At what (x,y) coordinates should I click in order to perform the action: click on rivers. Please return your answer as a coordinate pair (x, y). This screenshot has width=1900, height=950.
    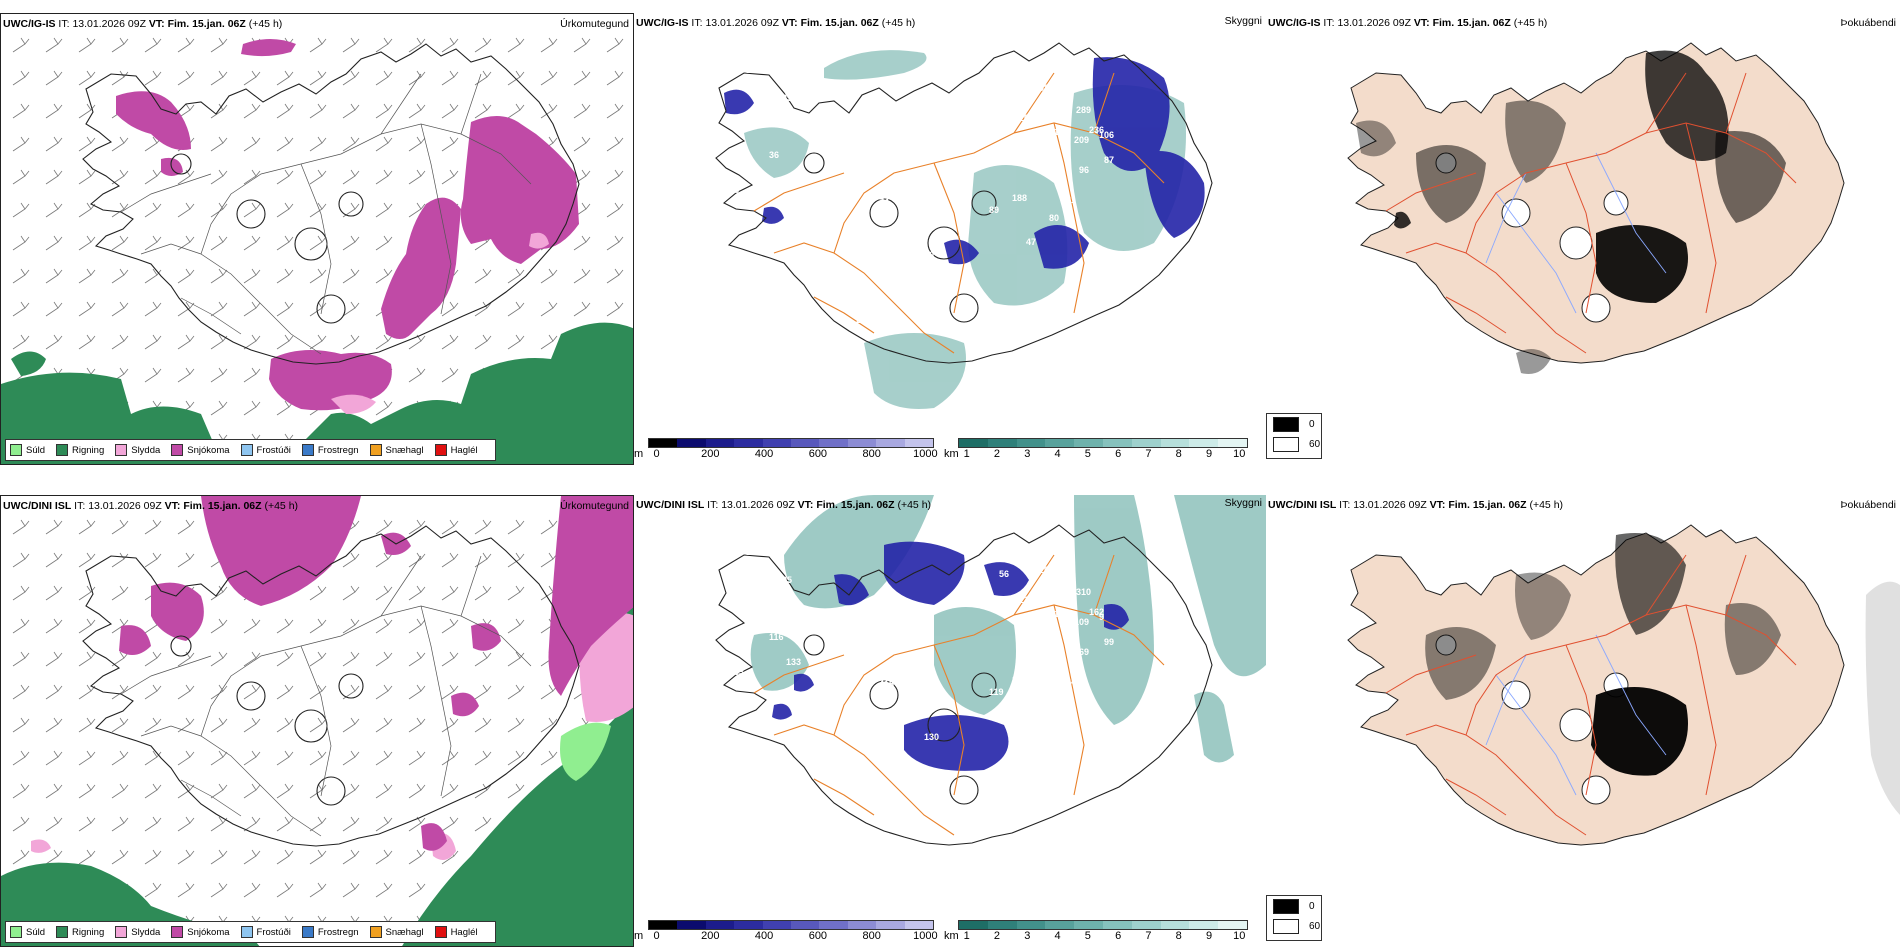
    Looking at the image, I should click on (1576, 233).